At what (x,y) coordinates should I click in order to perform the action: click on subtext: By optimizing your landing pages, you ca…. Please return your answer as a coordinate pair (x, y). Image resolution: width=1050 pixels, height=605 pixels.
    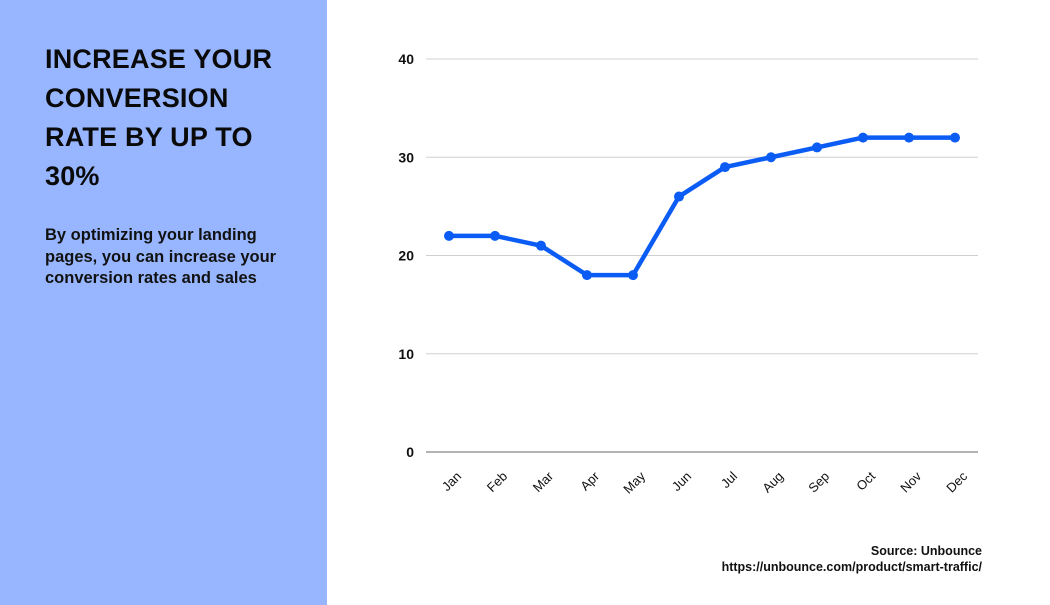
    Looking at the image, I should click on (161, 256).